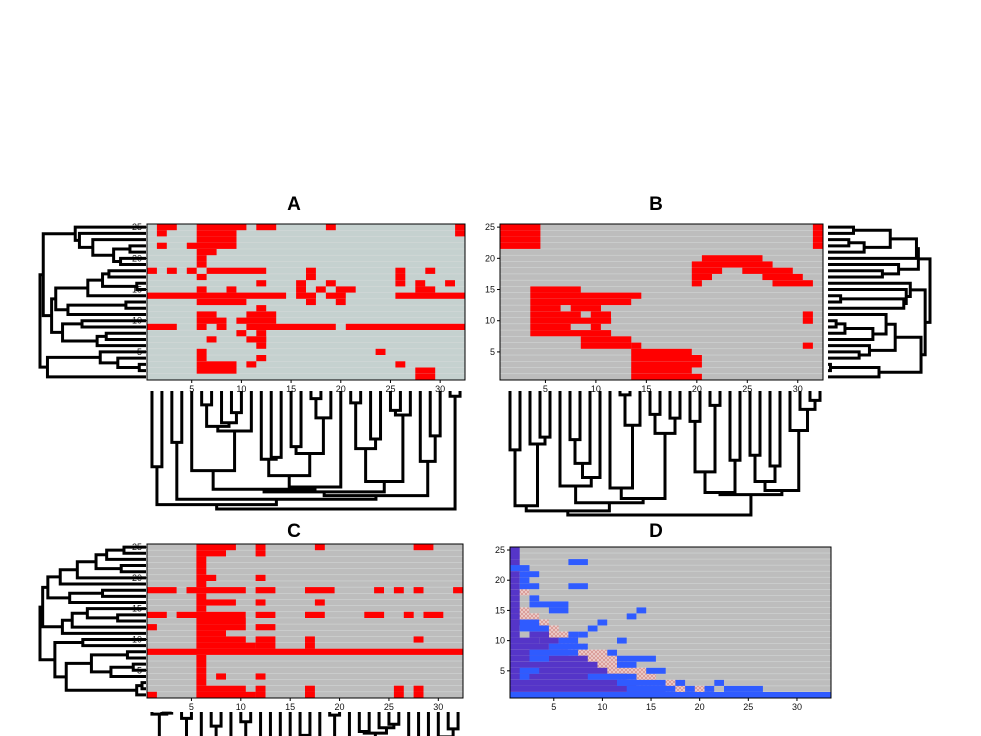  What do you see at coordinates (700, 707) in the screenshot?
I see `panel-d-xtick-label: 20` at bounding box center [700, 707].